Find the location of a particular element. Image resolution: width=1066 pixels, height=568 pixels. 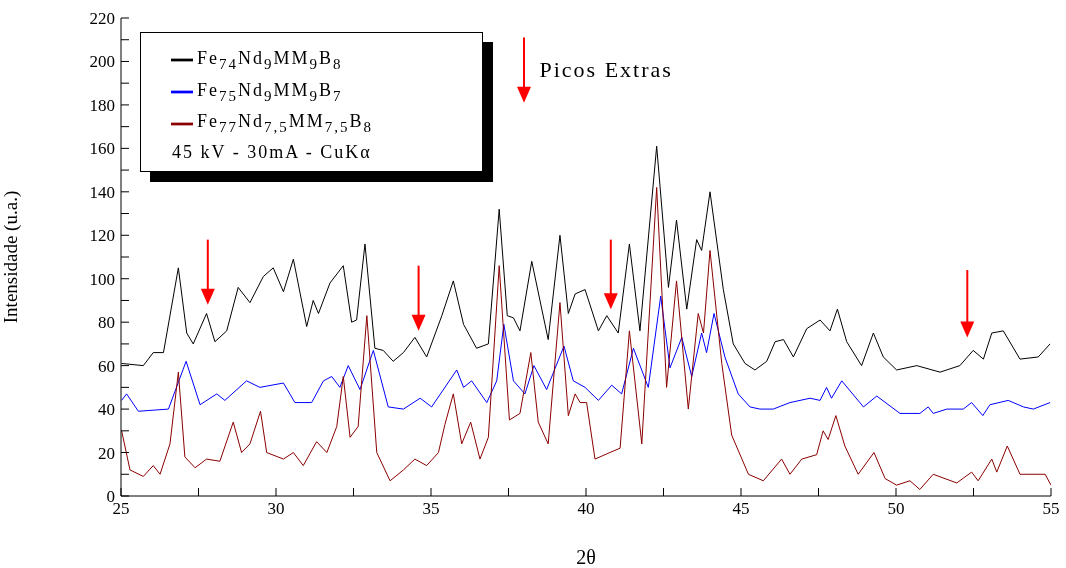

x-tick-label: 45 is located at coordinates (741, 509).